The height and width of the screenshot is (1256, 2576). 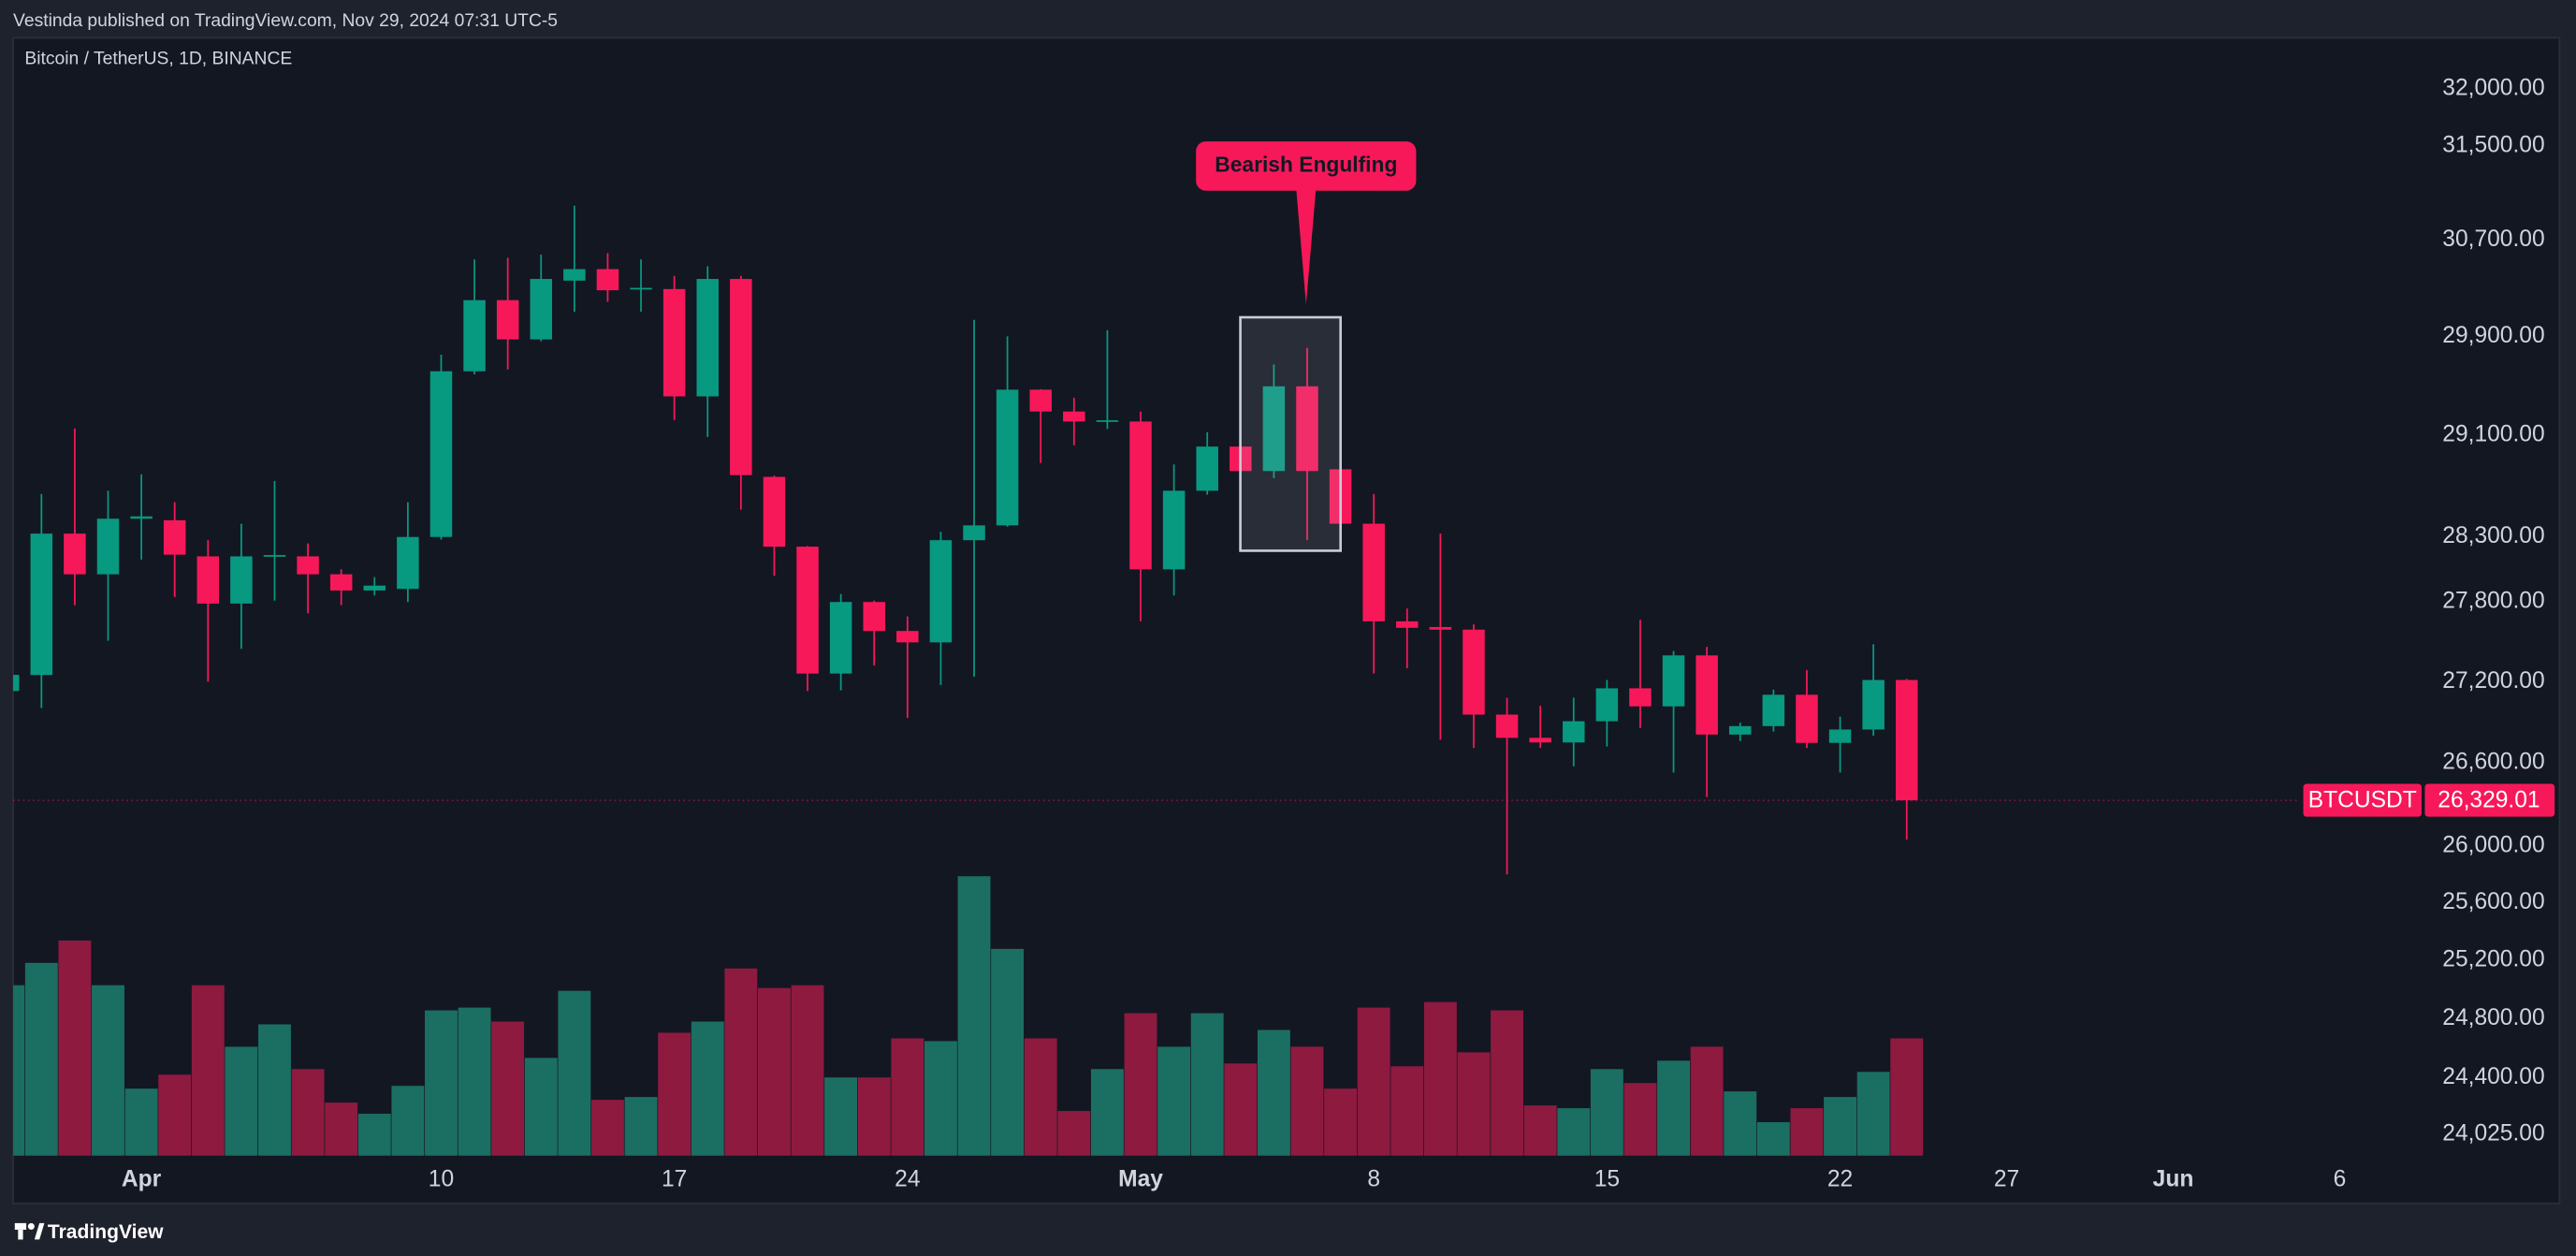 I want to click on y-tick-label: 25,200.00, so click(x=2493, y=958).